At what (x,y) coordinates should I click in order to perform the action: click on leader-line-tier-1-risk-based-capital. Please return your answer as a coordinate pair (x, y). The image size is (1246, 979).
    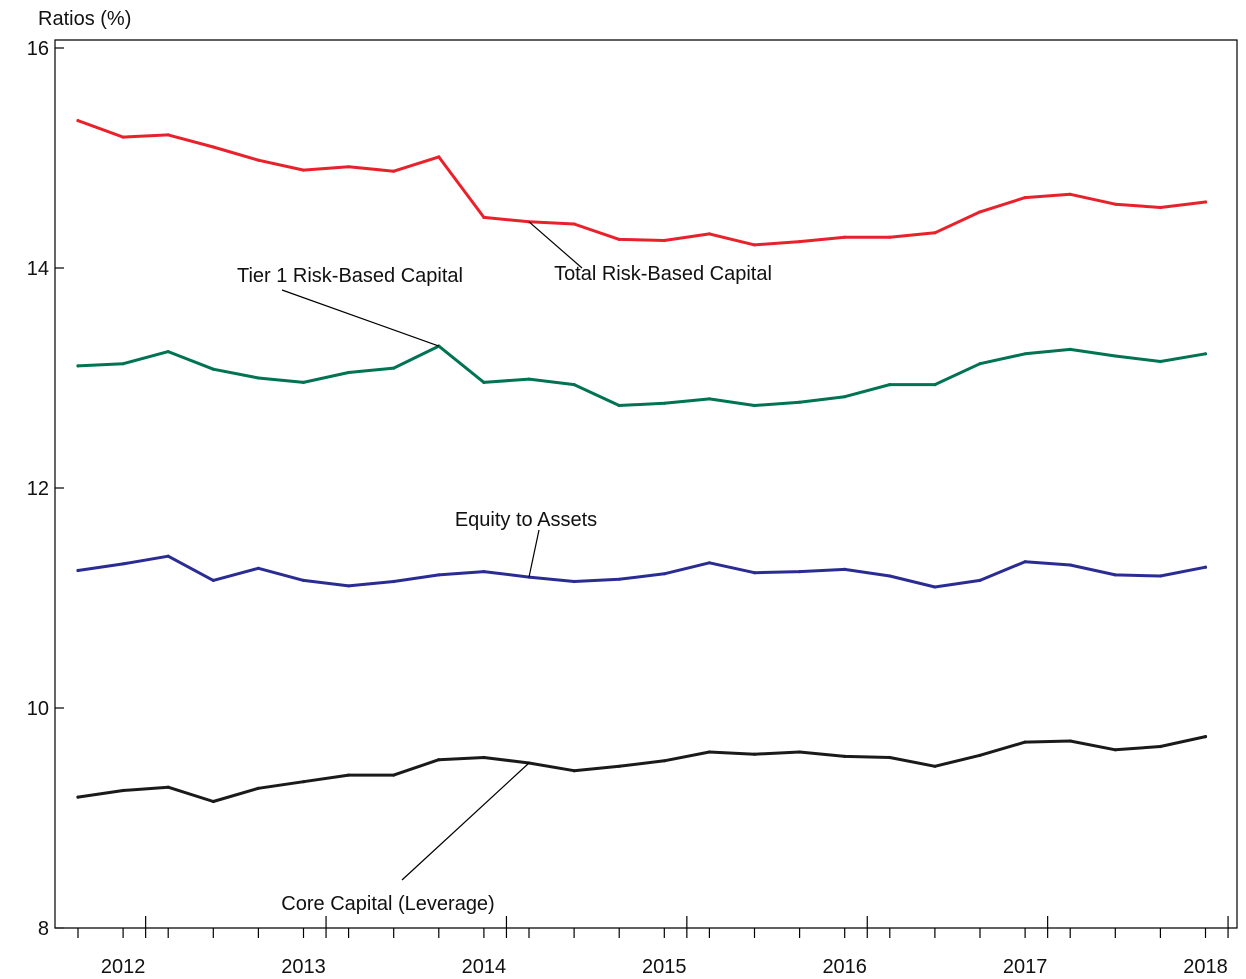
    Looking at the image, I should click on (360, 318).